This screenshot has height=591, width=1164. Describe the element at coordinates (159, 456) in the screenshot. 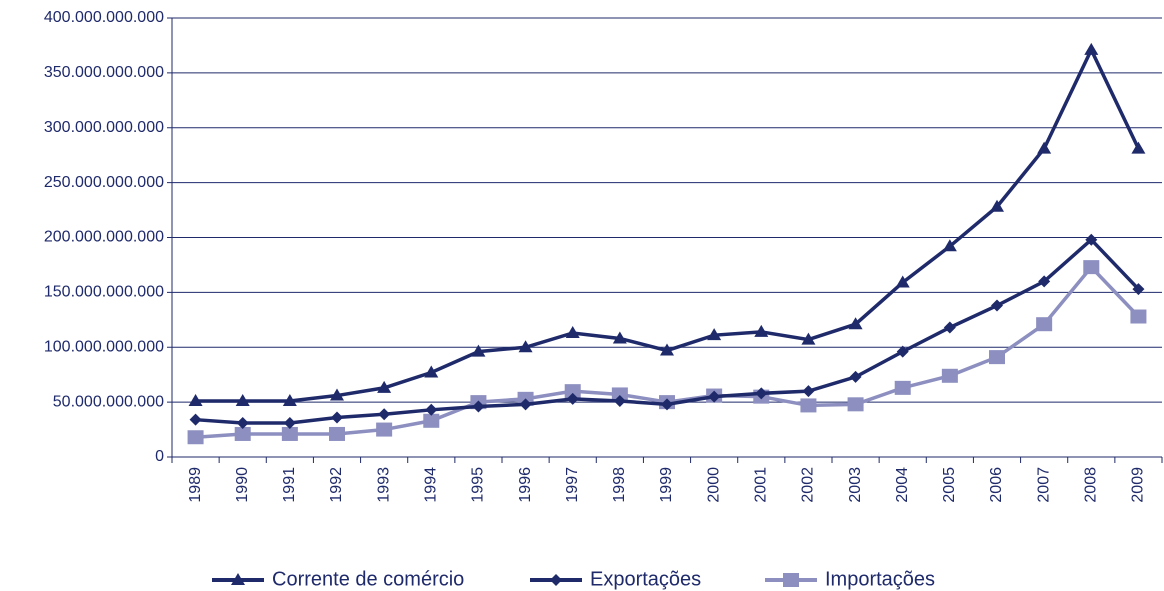

I see `y-tick-label: 0` at that location.